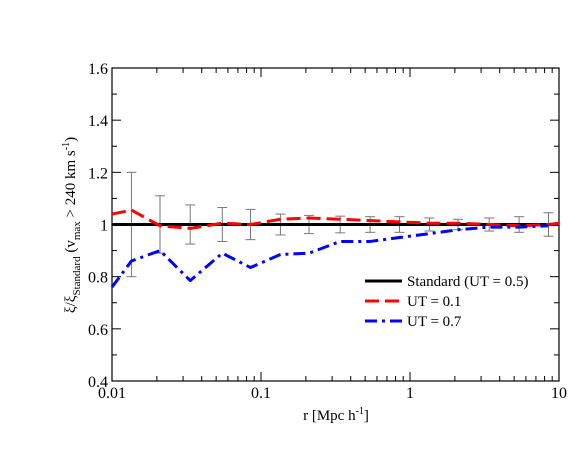  Describe the element at coordinates (104, 226) in the screenshot. I see `y-tick-label: 1` at that location.